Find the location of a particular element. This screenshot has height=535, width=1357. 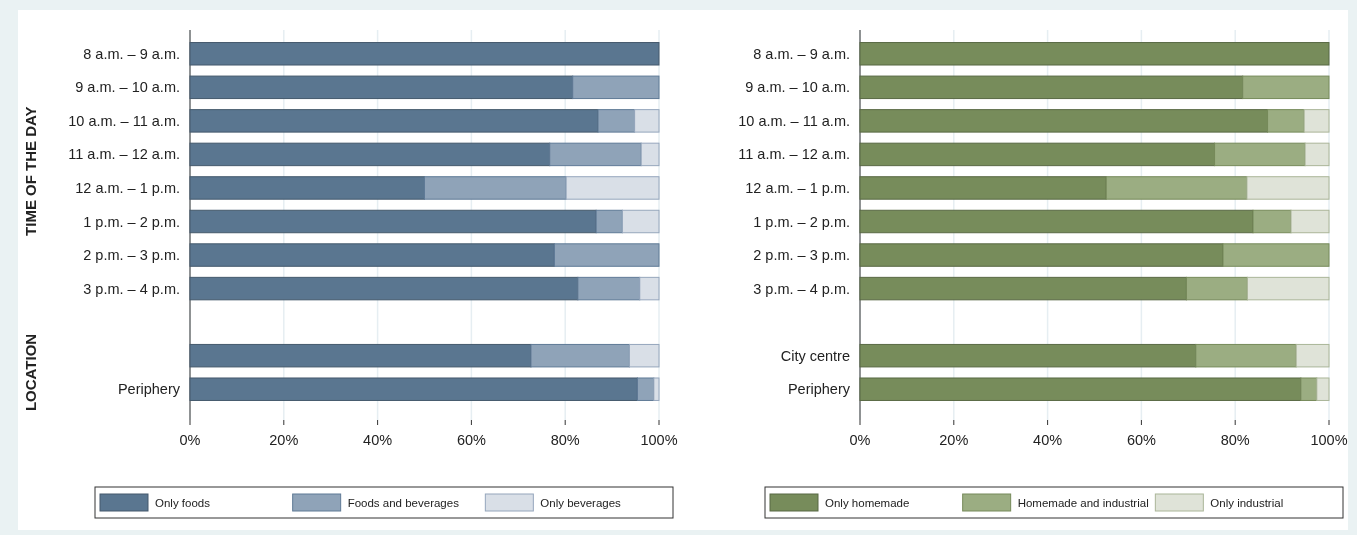

legend-label: Only beverages is located at coordinates (581, 502).